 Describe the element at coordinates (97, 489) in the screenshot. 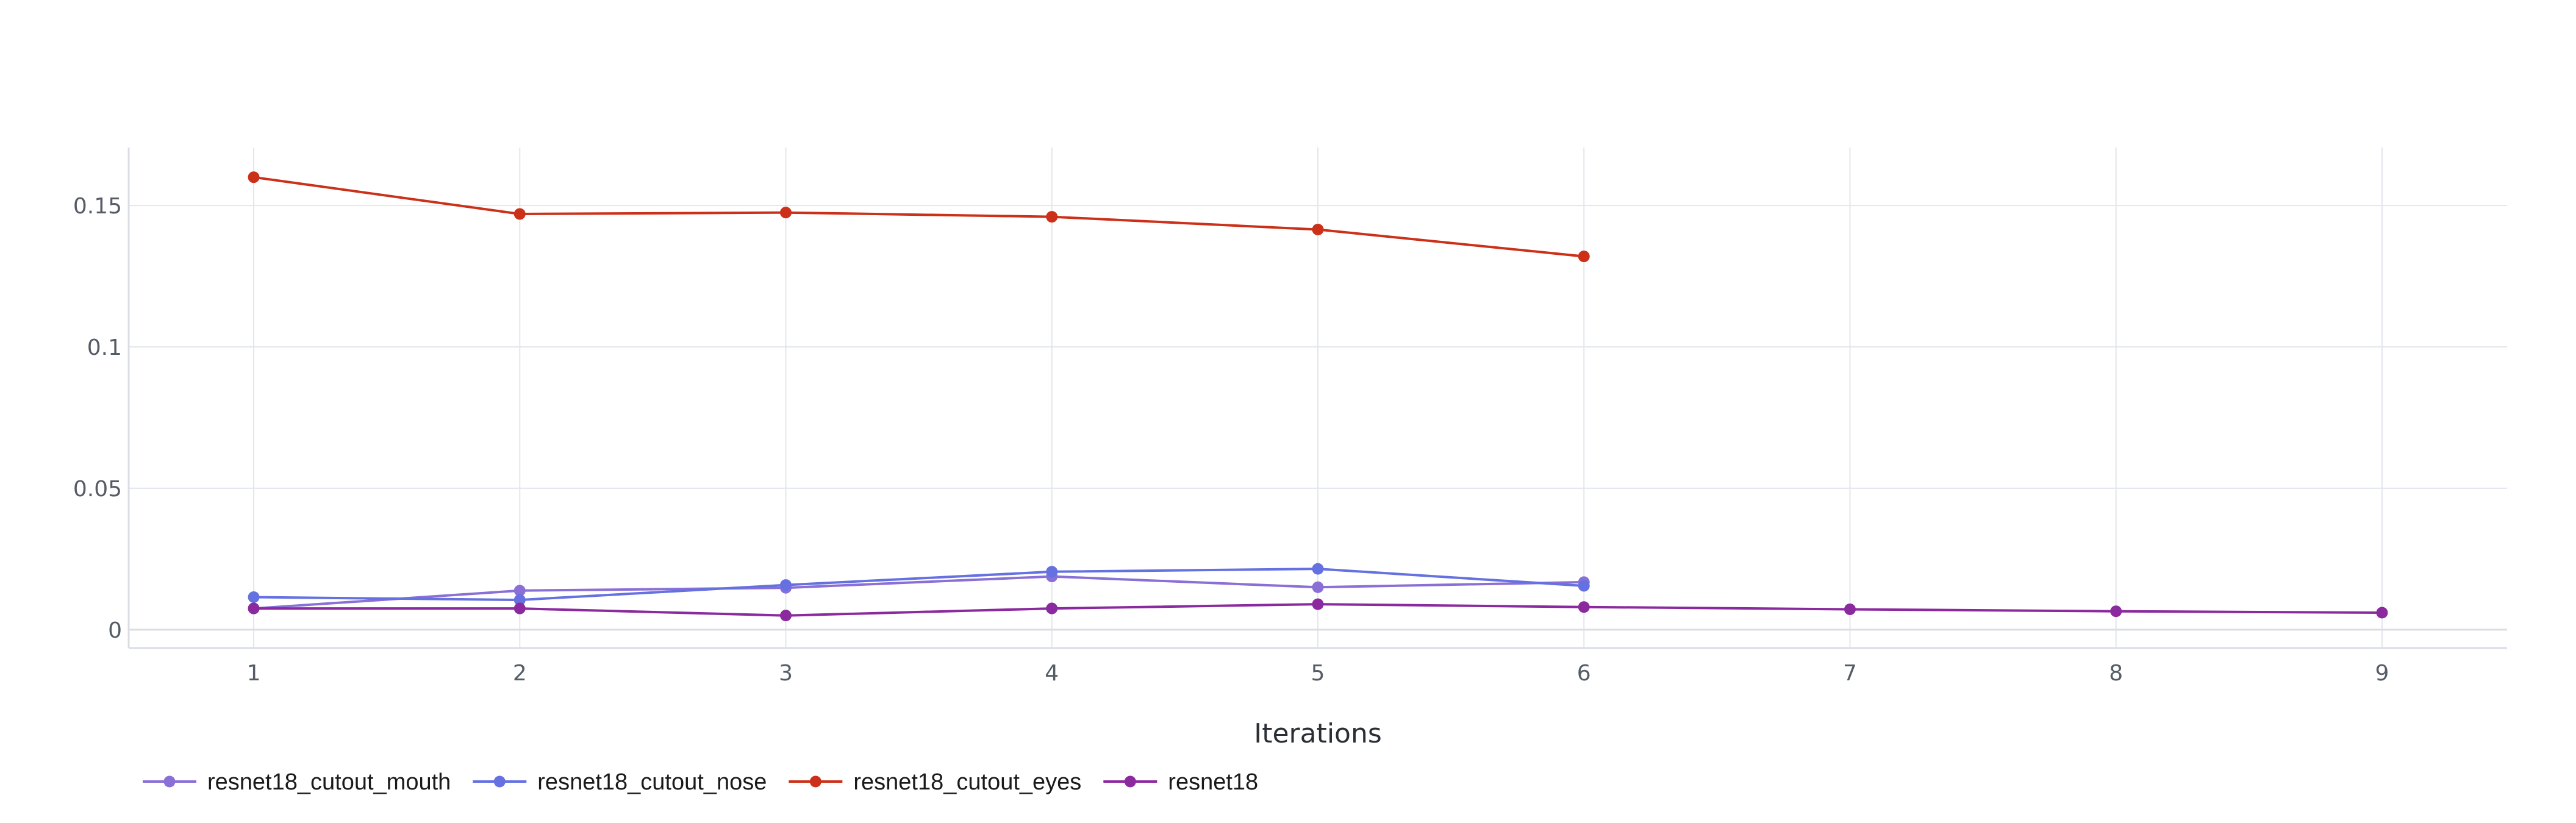

I see `y-tick-label: 0.05` at that location.